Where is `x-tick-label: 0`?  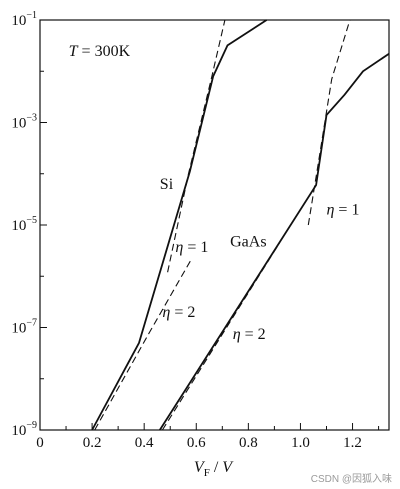
x-tick-label: 0 is located at coordinates (40, 443).